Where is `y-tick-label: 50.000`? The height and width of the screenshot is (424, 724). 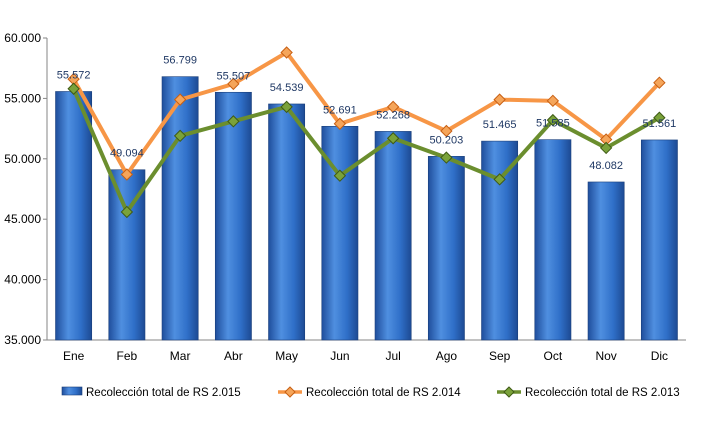 y-tick-label: 50.000 is located at coordinates (22, 159).